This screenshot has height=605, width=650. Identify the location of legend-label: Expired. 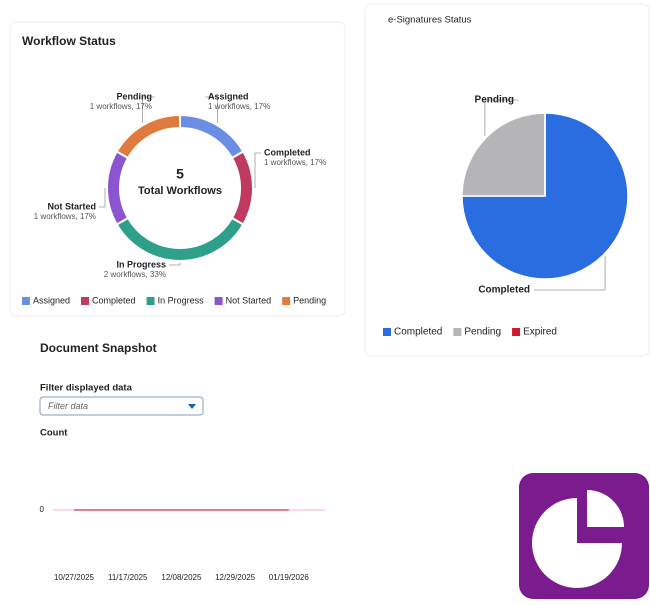
(540, 332).